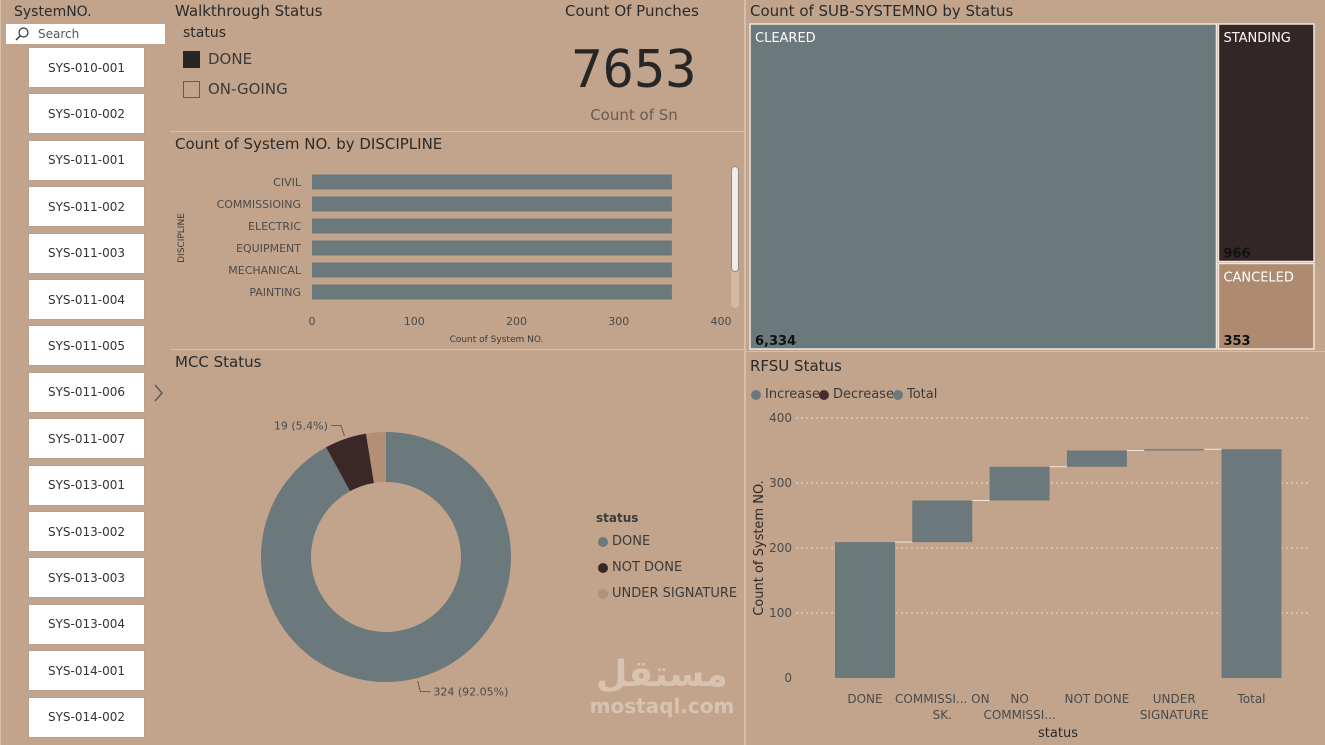 Image resolution: width=1325 pixels, height=745 pixels. Describe the element at coordinates (634, 115) in the screenshot. I see `punches-subtitle: Count of Sn` at that location.